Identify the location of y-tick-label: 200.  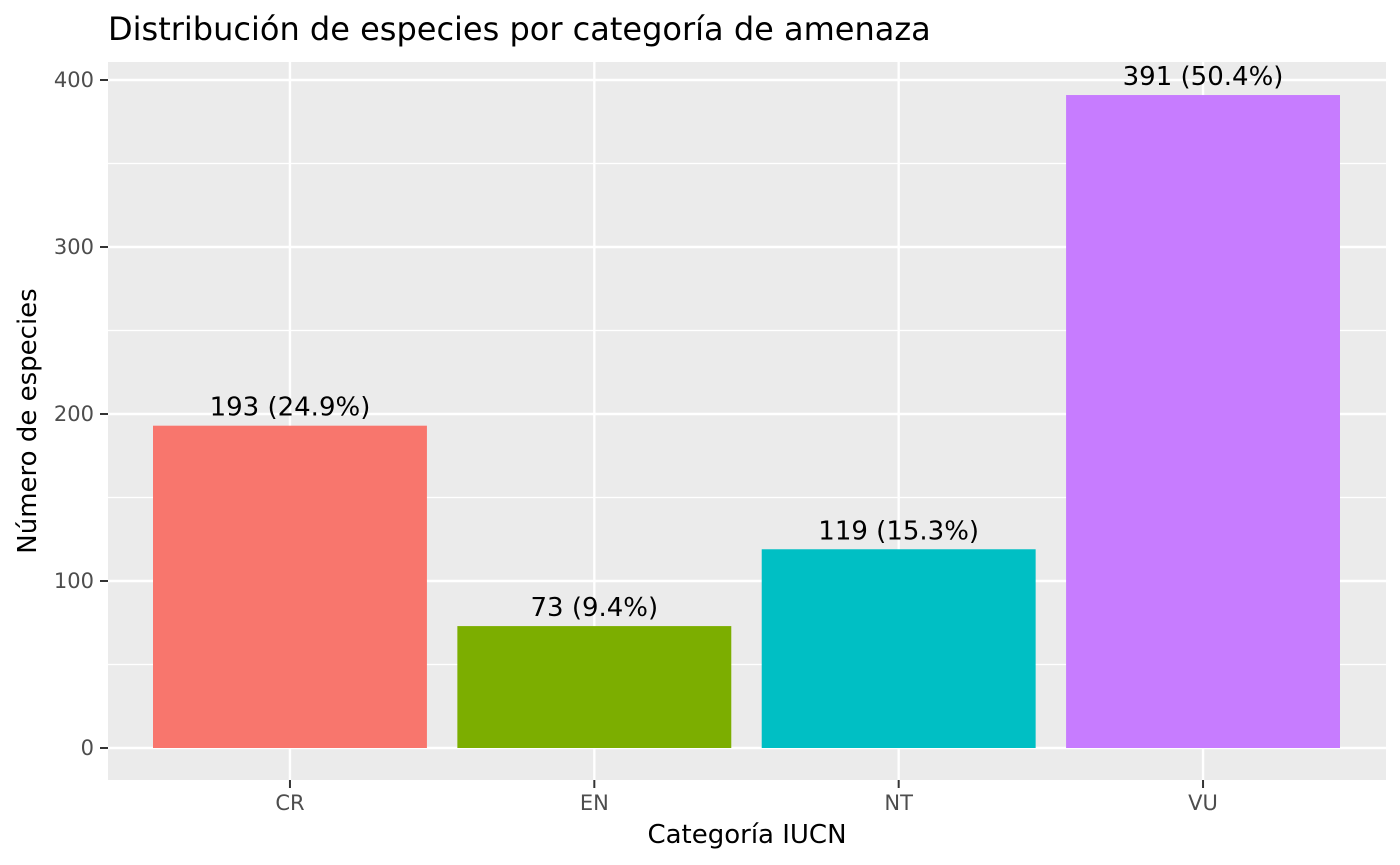
(74, 414).